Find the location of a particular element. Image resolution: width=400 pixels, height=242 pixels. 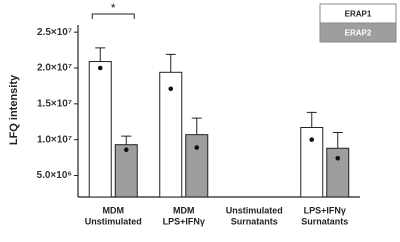

legend-label: ERAP2 is located at coordinates (358, 33).